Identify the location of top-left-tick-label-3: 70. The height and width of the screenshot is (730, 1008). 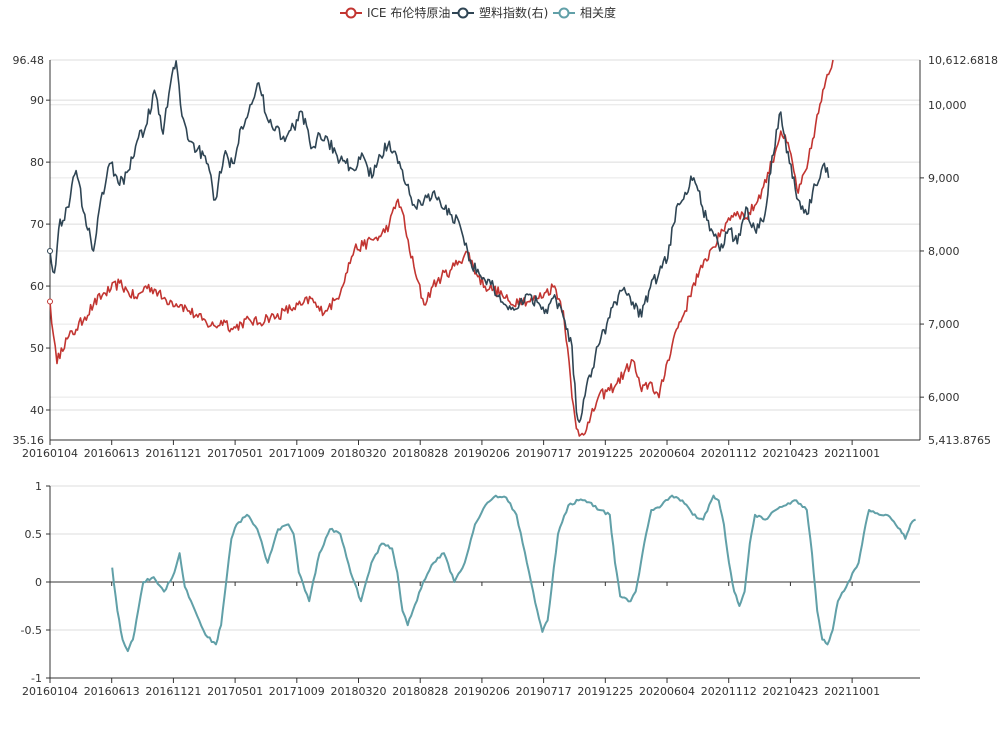
(37, 224).